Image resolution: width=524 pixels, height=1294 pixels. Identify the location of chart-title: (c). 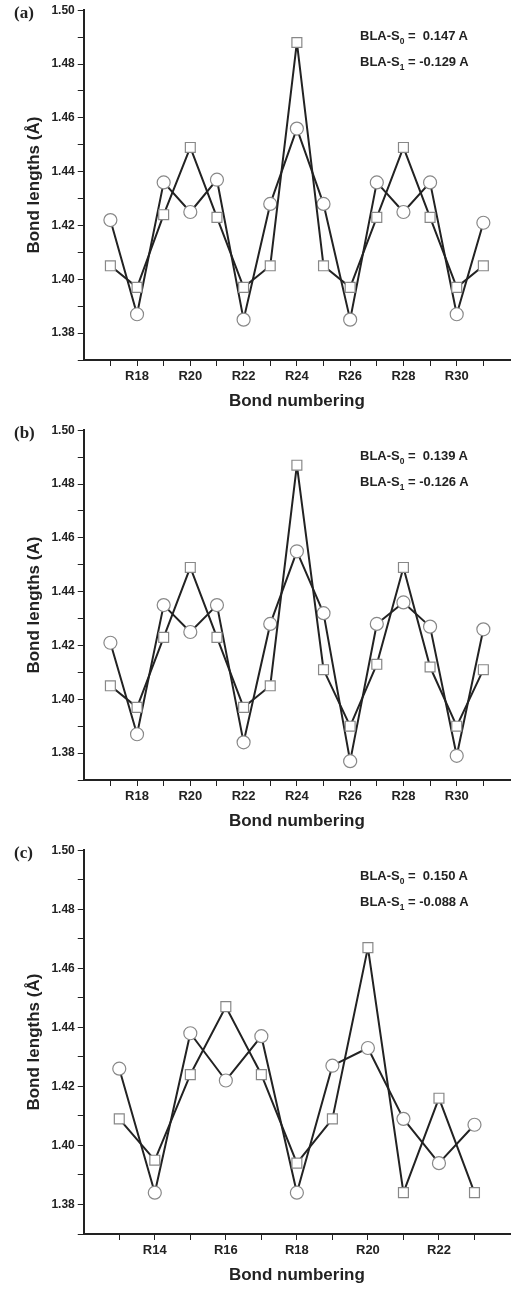
(23, 853).